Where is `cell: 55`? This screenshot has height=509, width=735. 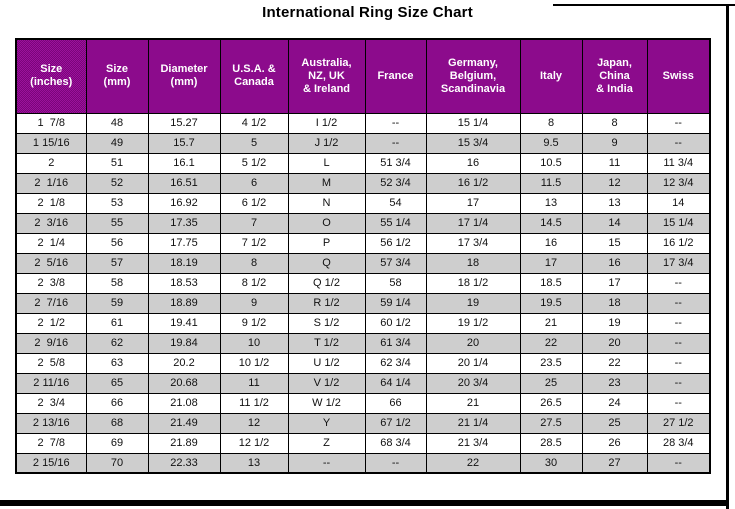
cell: 55 is located at coordinates (117, 223).